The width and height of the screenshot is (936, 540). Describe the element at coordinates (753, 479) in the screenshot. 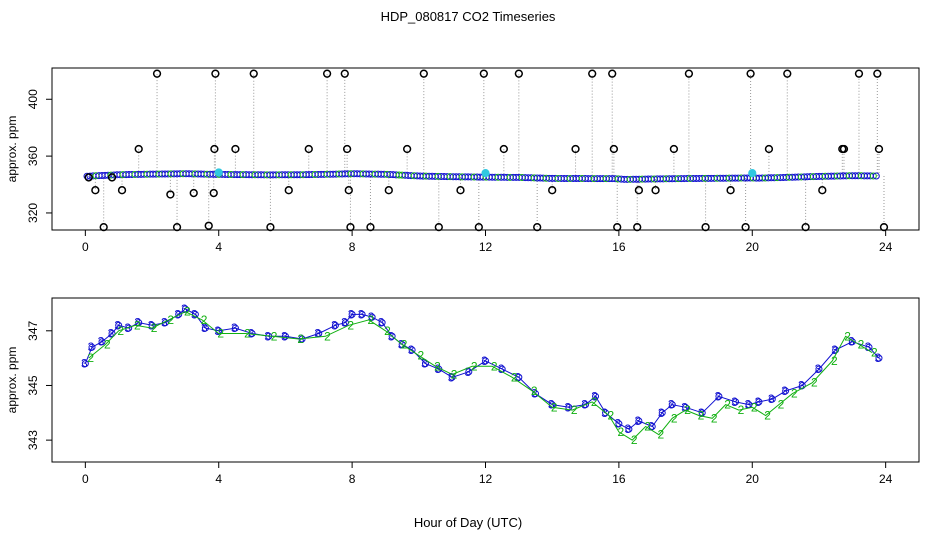

I see `x-tick-label: 20` at that location.